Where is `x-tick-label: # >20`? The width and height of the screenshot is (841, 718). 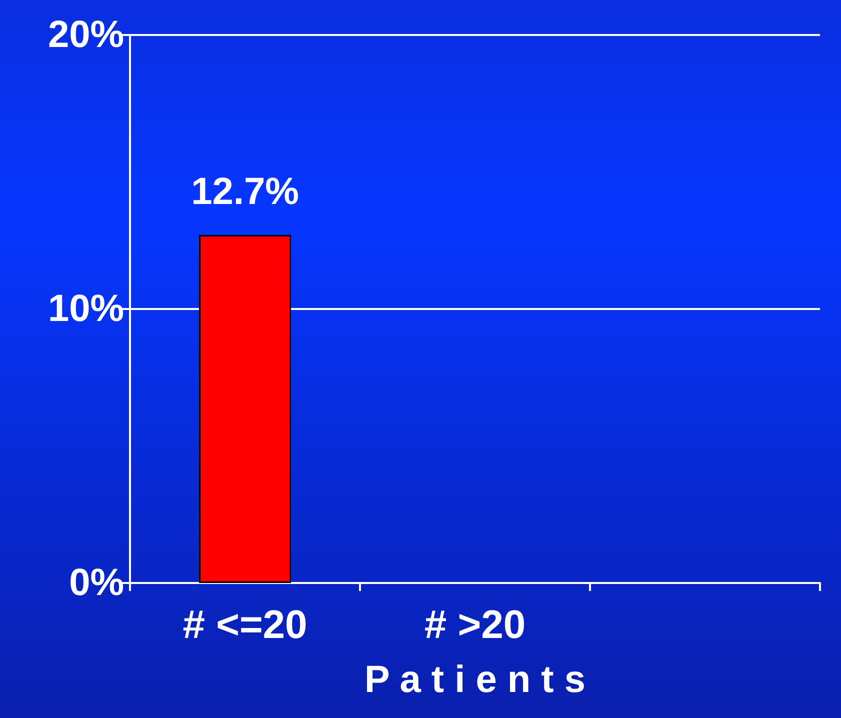 x-tick-label: # >20 is located at coordinates (475, 625).